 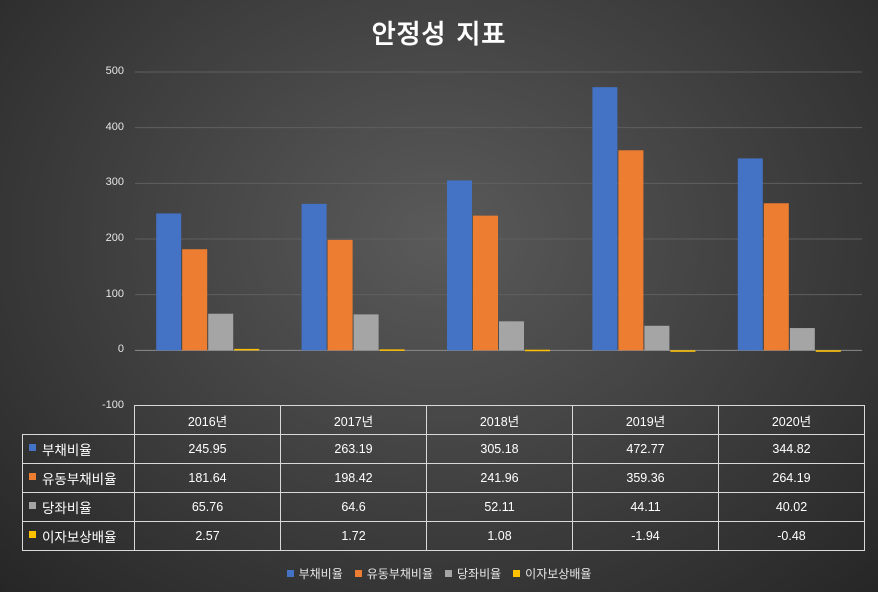 I want to click on series-name: 유동부채비율, so click(x=79, y=479).